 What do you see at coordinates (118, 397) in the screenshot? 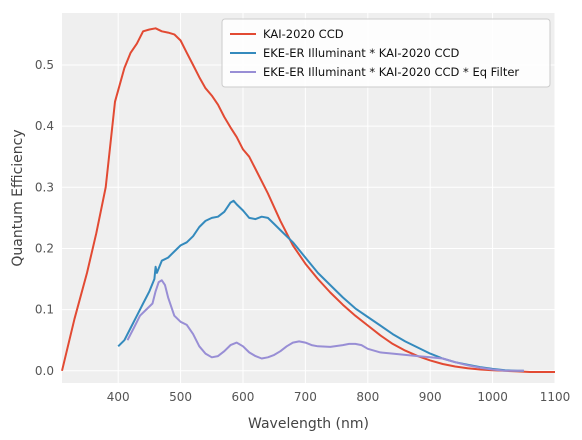
I see `x-tick-label: 400` at bounding box center [118, 397].